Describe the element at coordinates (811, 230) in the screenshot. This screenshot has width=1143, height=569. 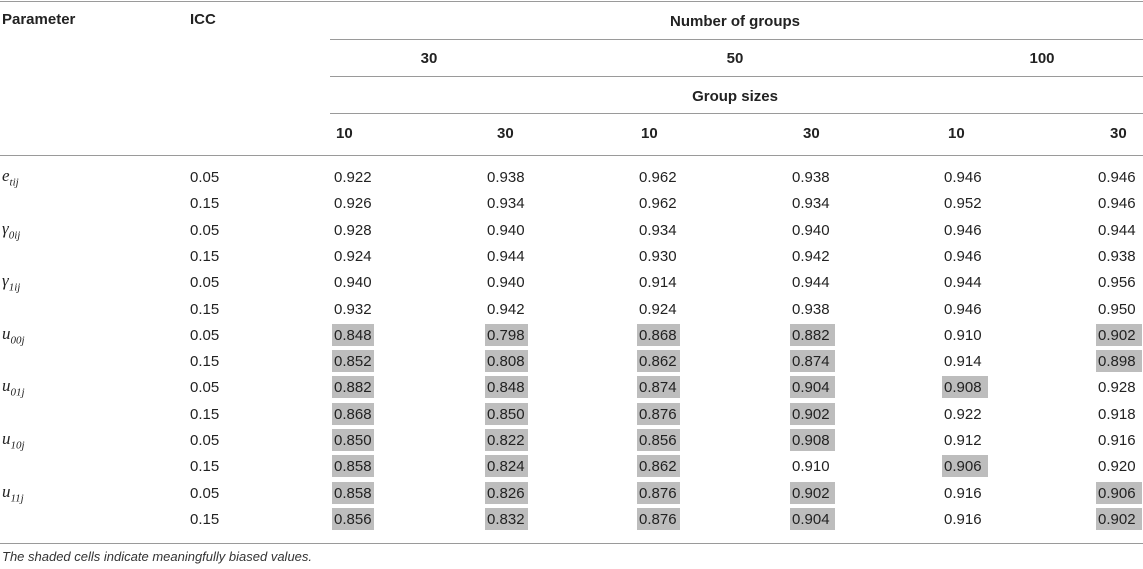
I see `value-cell: 0.940` at that location.